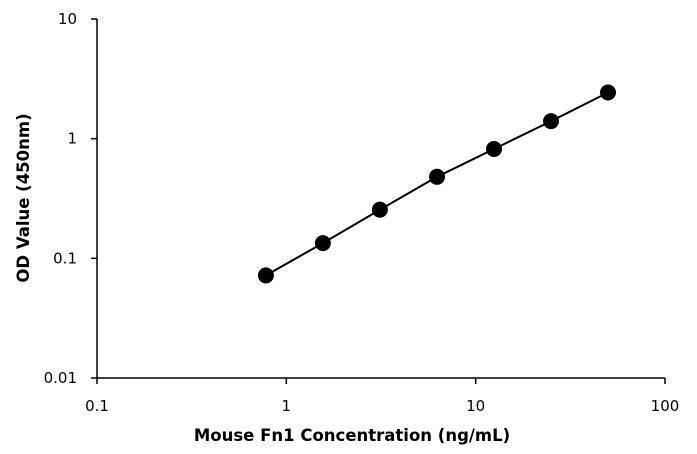  What do you see at coordinates (72, 139) in the screenshot?
I see `y-tick-label: 1` at bounding box center [72, 139].